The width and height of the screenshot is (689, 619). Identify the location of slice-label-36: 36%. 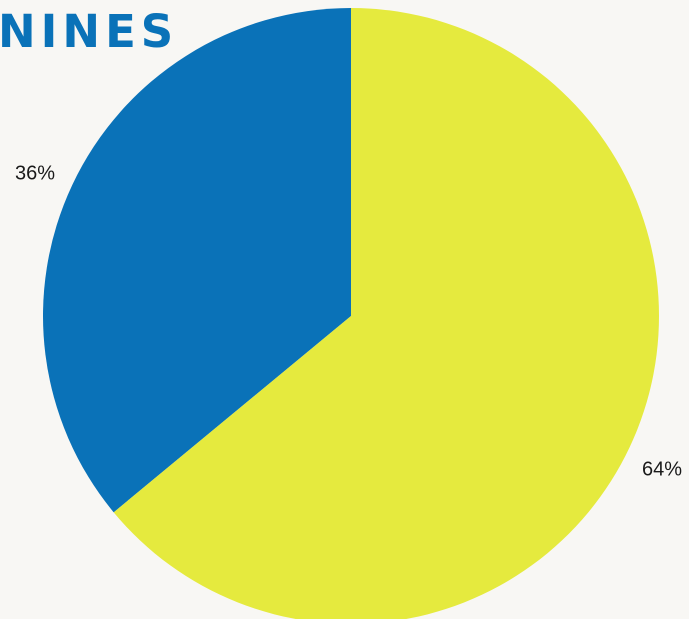
(35, 173).